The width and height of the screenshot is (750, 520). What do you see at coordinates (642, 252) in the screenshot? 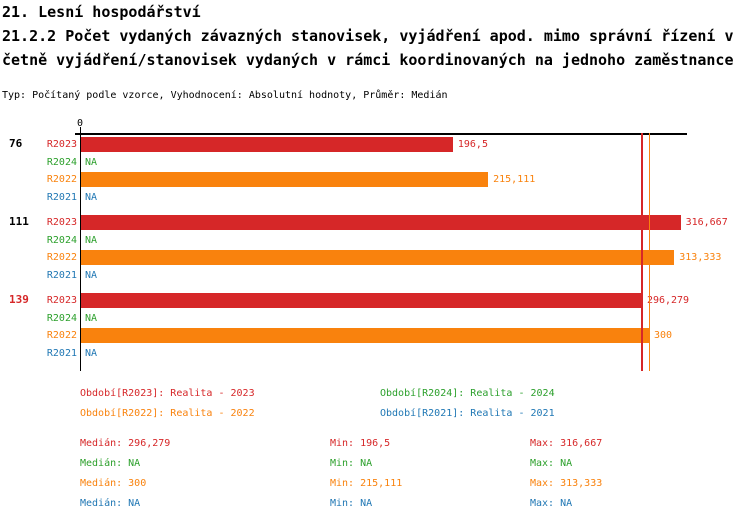
I see `median-line-r2023` at bounding box center [642, 252].